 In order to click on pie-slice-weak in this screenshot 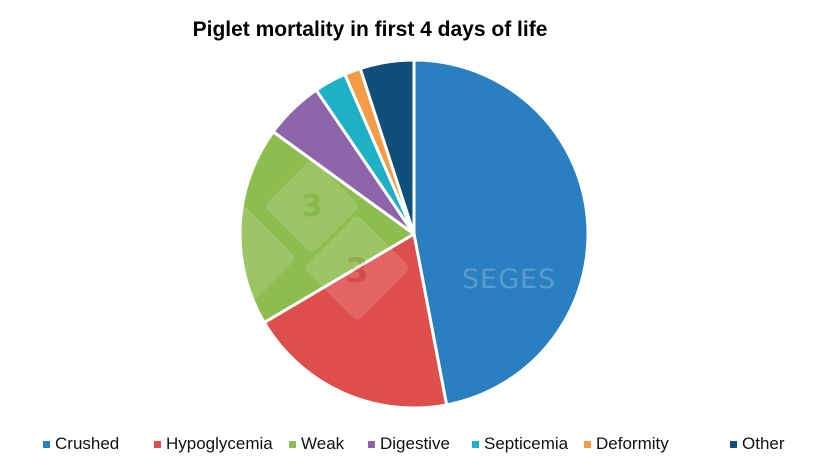, I will do `click(327, 227)`.